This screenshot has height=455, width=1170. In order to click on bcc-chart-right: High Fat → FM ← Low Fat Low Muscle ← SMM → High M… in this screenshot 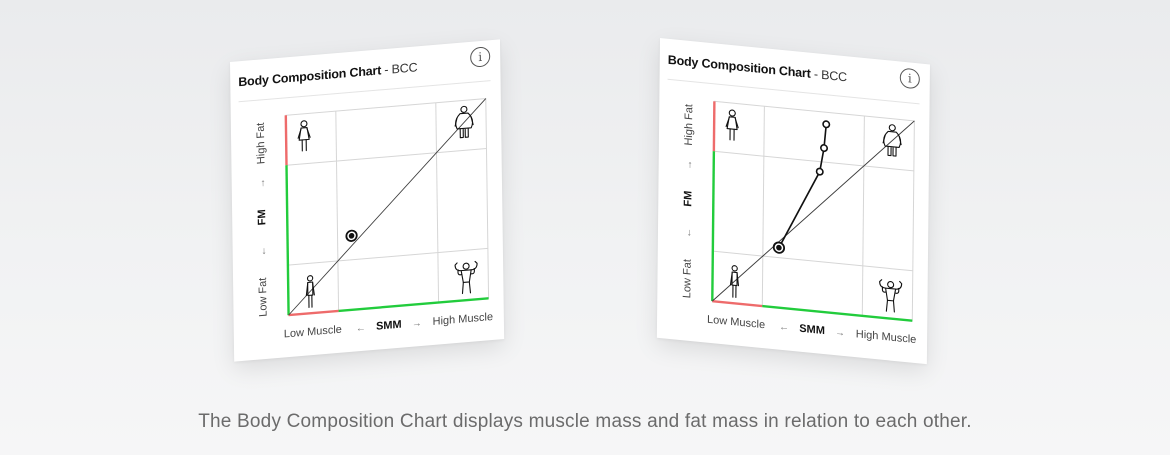, I will do `click(799, 223)`.